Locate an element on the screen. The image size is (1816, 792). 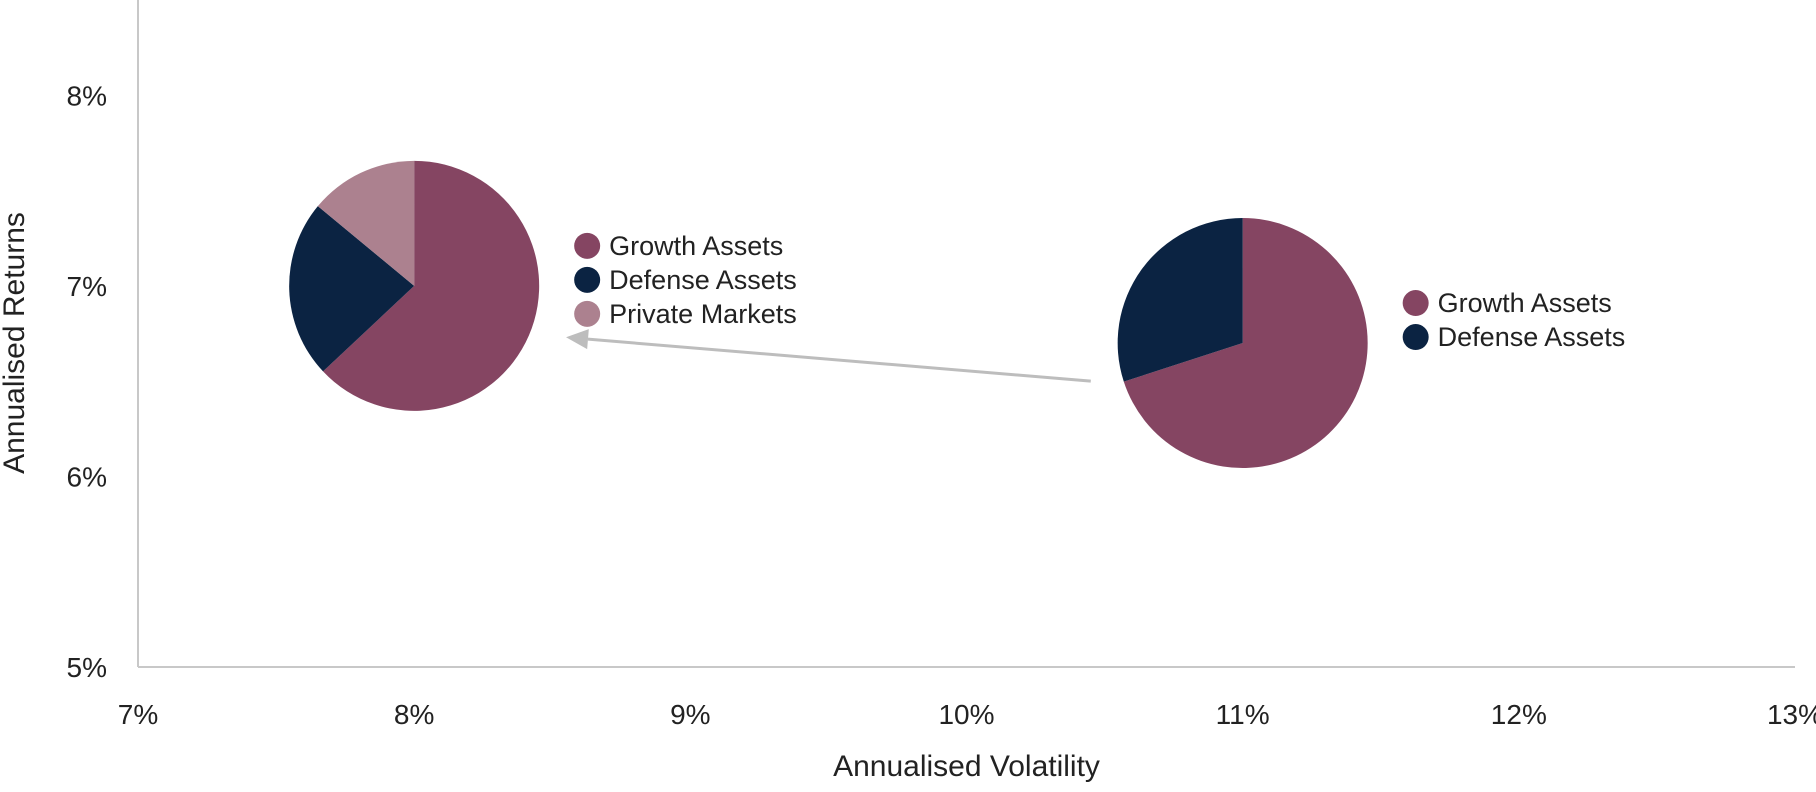
x-tick-label: 11% is located at coordinates (1243, 714).